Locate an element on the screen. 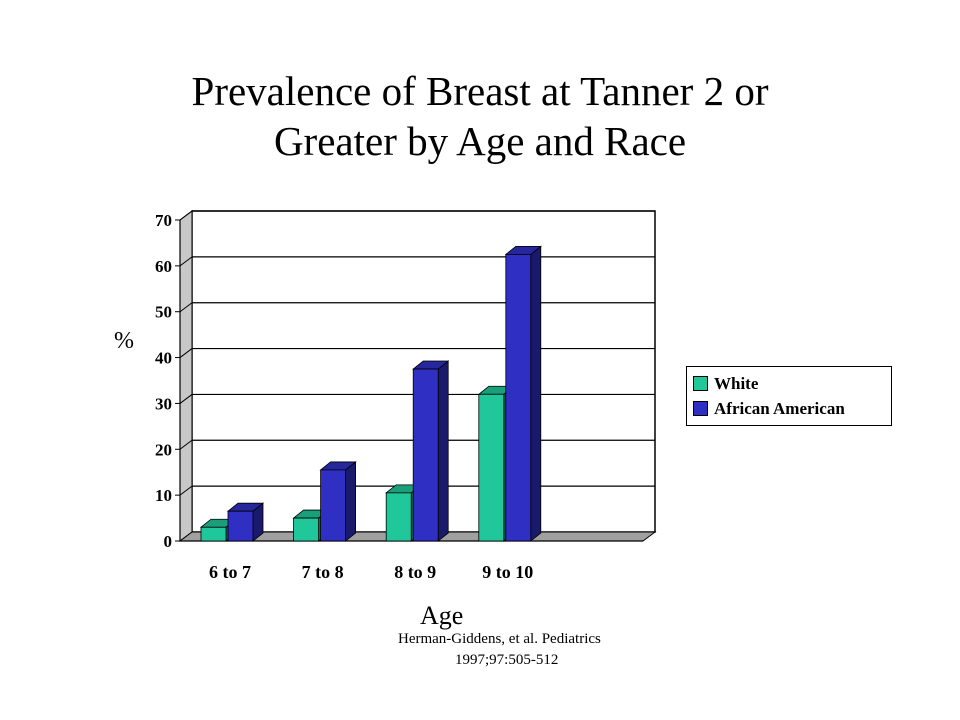  bar-side-8-to-9-african-american is located at coordinates (443, 451).